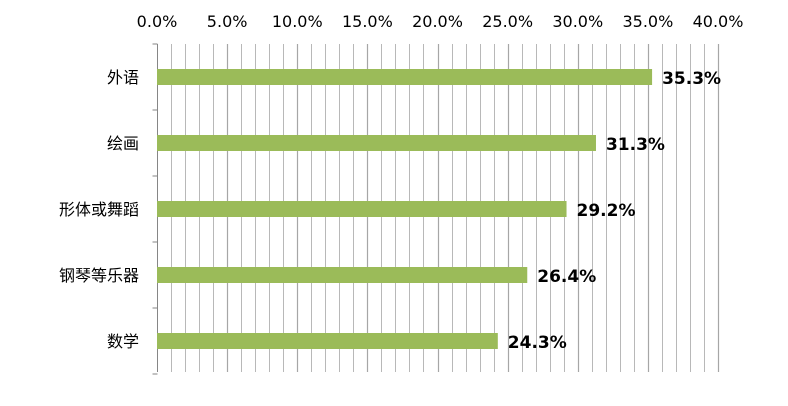 The width and height of the screenshot is (788, 406). What do you see at coordinates (635, 145) in the screenshot?
I see `data-label: 31.3%` at bounding box center [635, 145].